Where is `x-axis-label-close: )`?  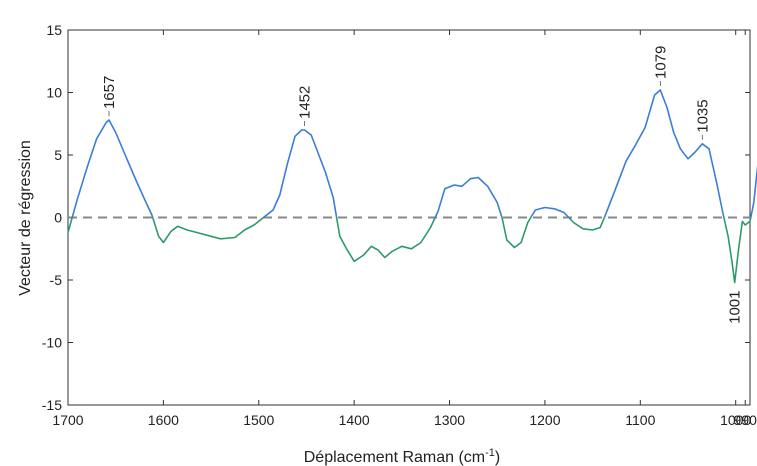 x-axis-label-close: ) is located at coordinates (497, 457).